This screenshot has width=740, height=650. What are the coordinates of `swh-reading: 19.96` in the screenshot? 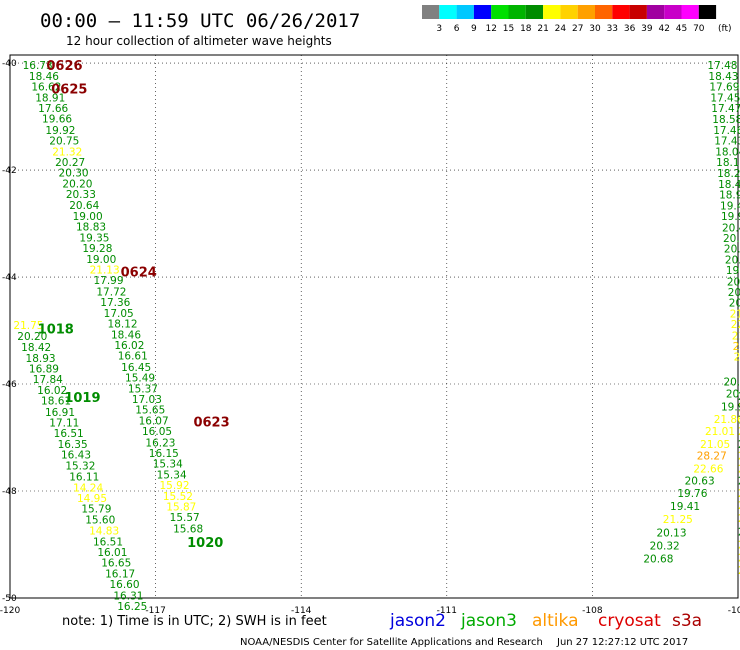 It's located at (739, 409).